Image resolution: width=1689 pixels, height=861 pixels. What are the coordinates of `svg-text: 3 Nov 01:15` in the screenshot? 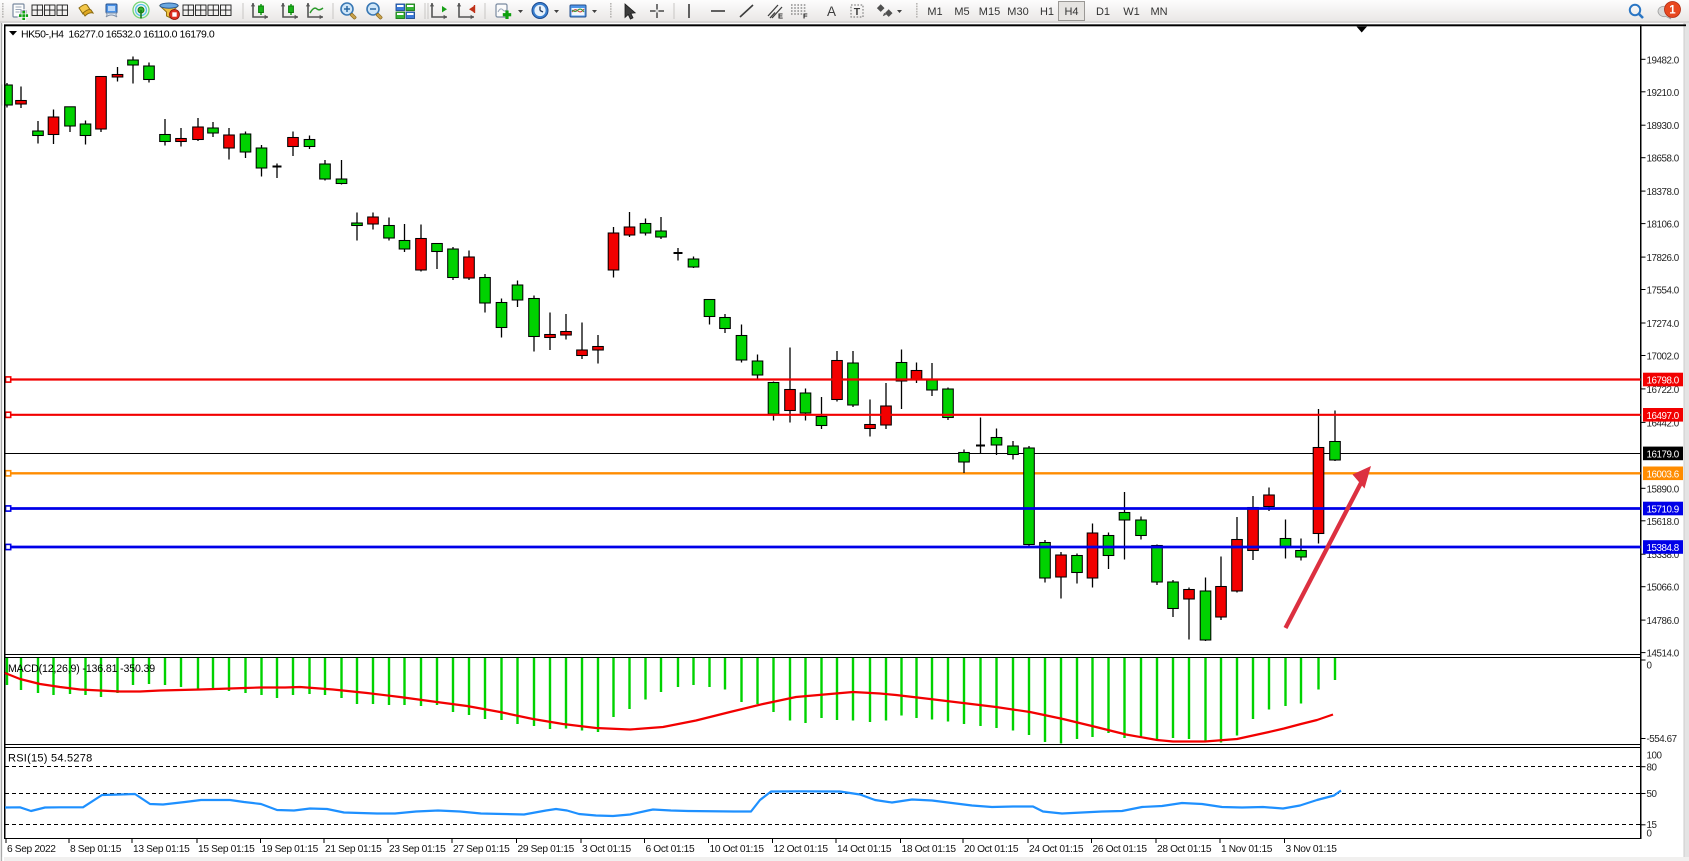 It's located at (1312, 849).